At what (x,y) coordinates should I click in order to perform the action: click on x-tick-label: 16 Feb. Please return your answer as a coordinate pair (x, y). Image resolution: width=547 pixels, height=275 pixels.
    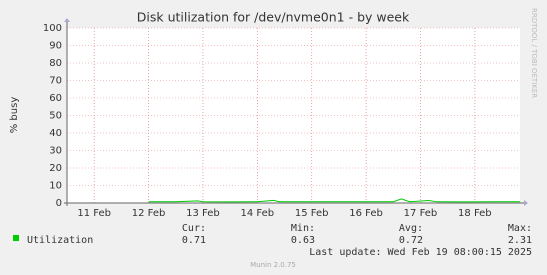
    Looking at the image, I should click on (366, 213).